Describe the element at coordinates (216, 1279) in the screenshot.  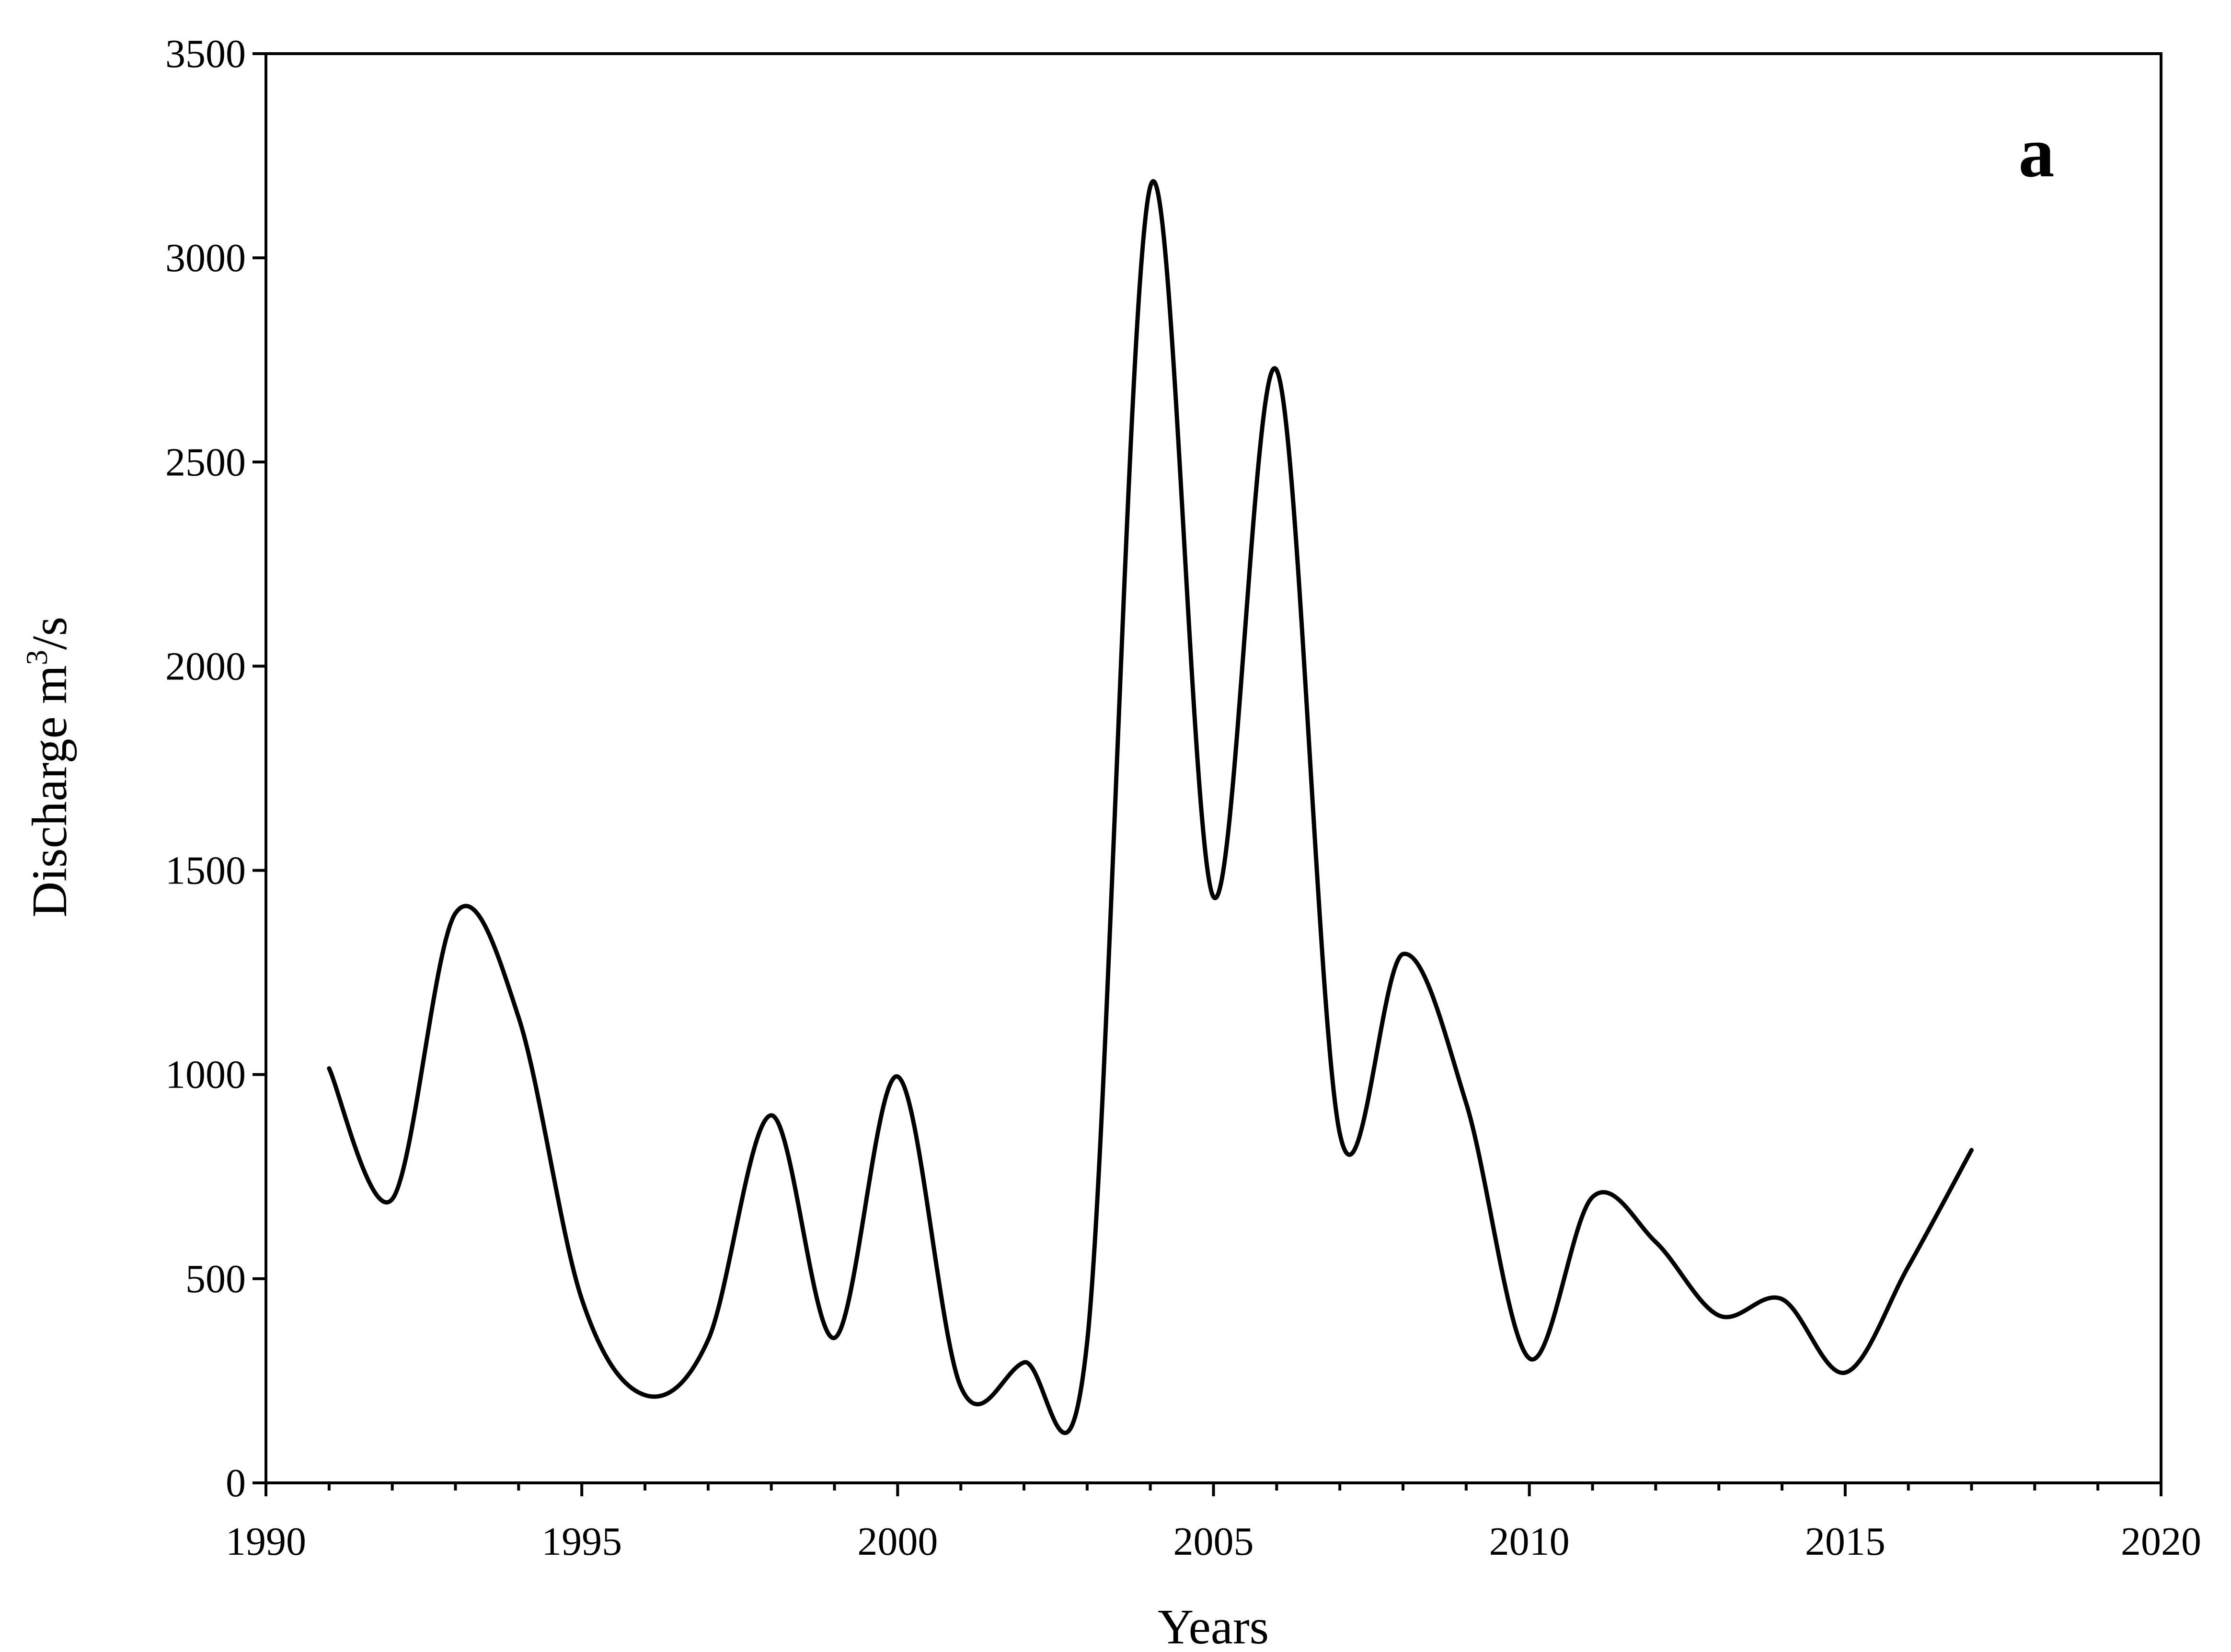
I see `y-tick-label: 500` at that location.